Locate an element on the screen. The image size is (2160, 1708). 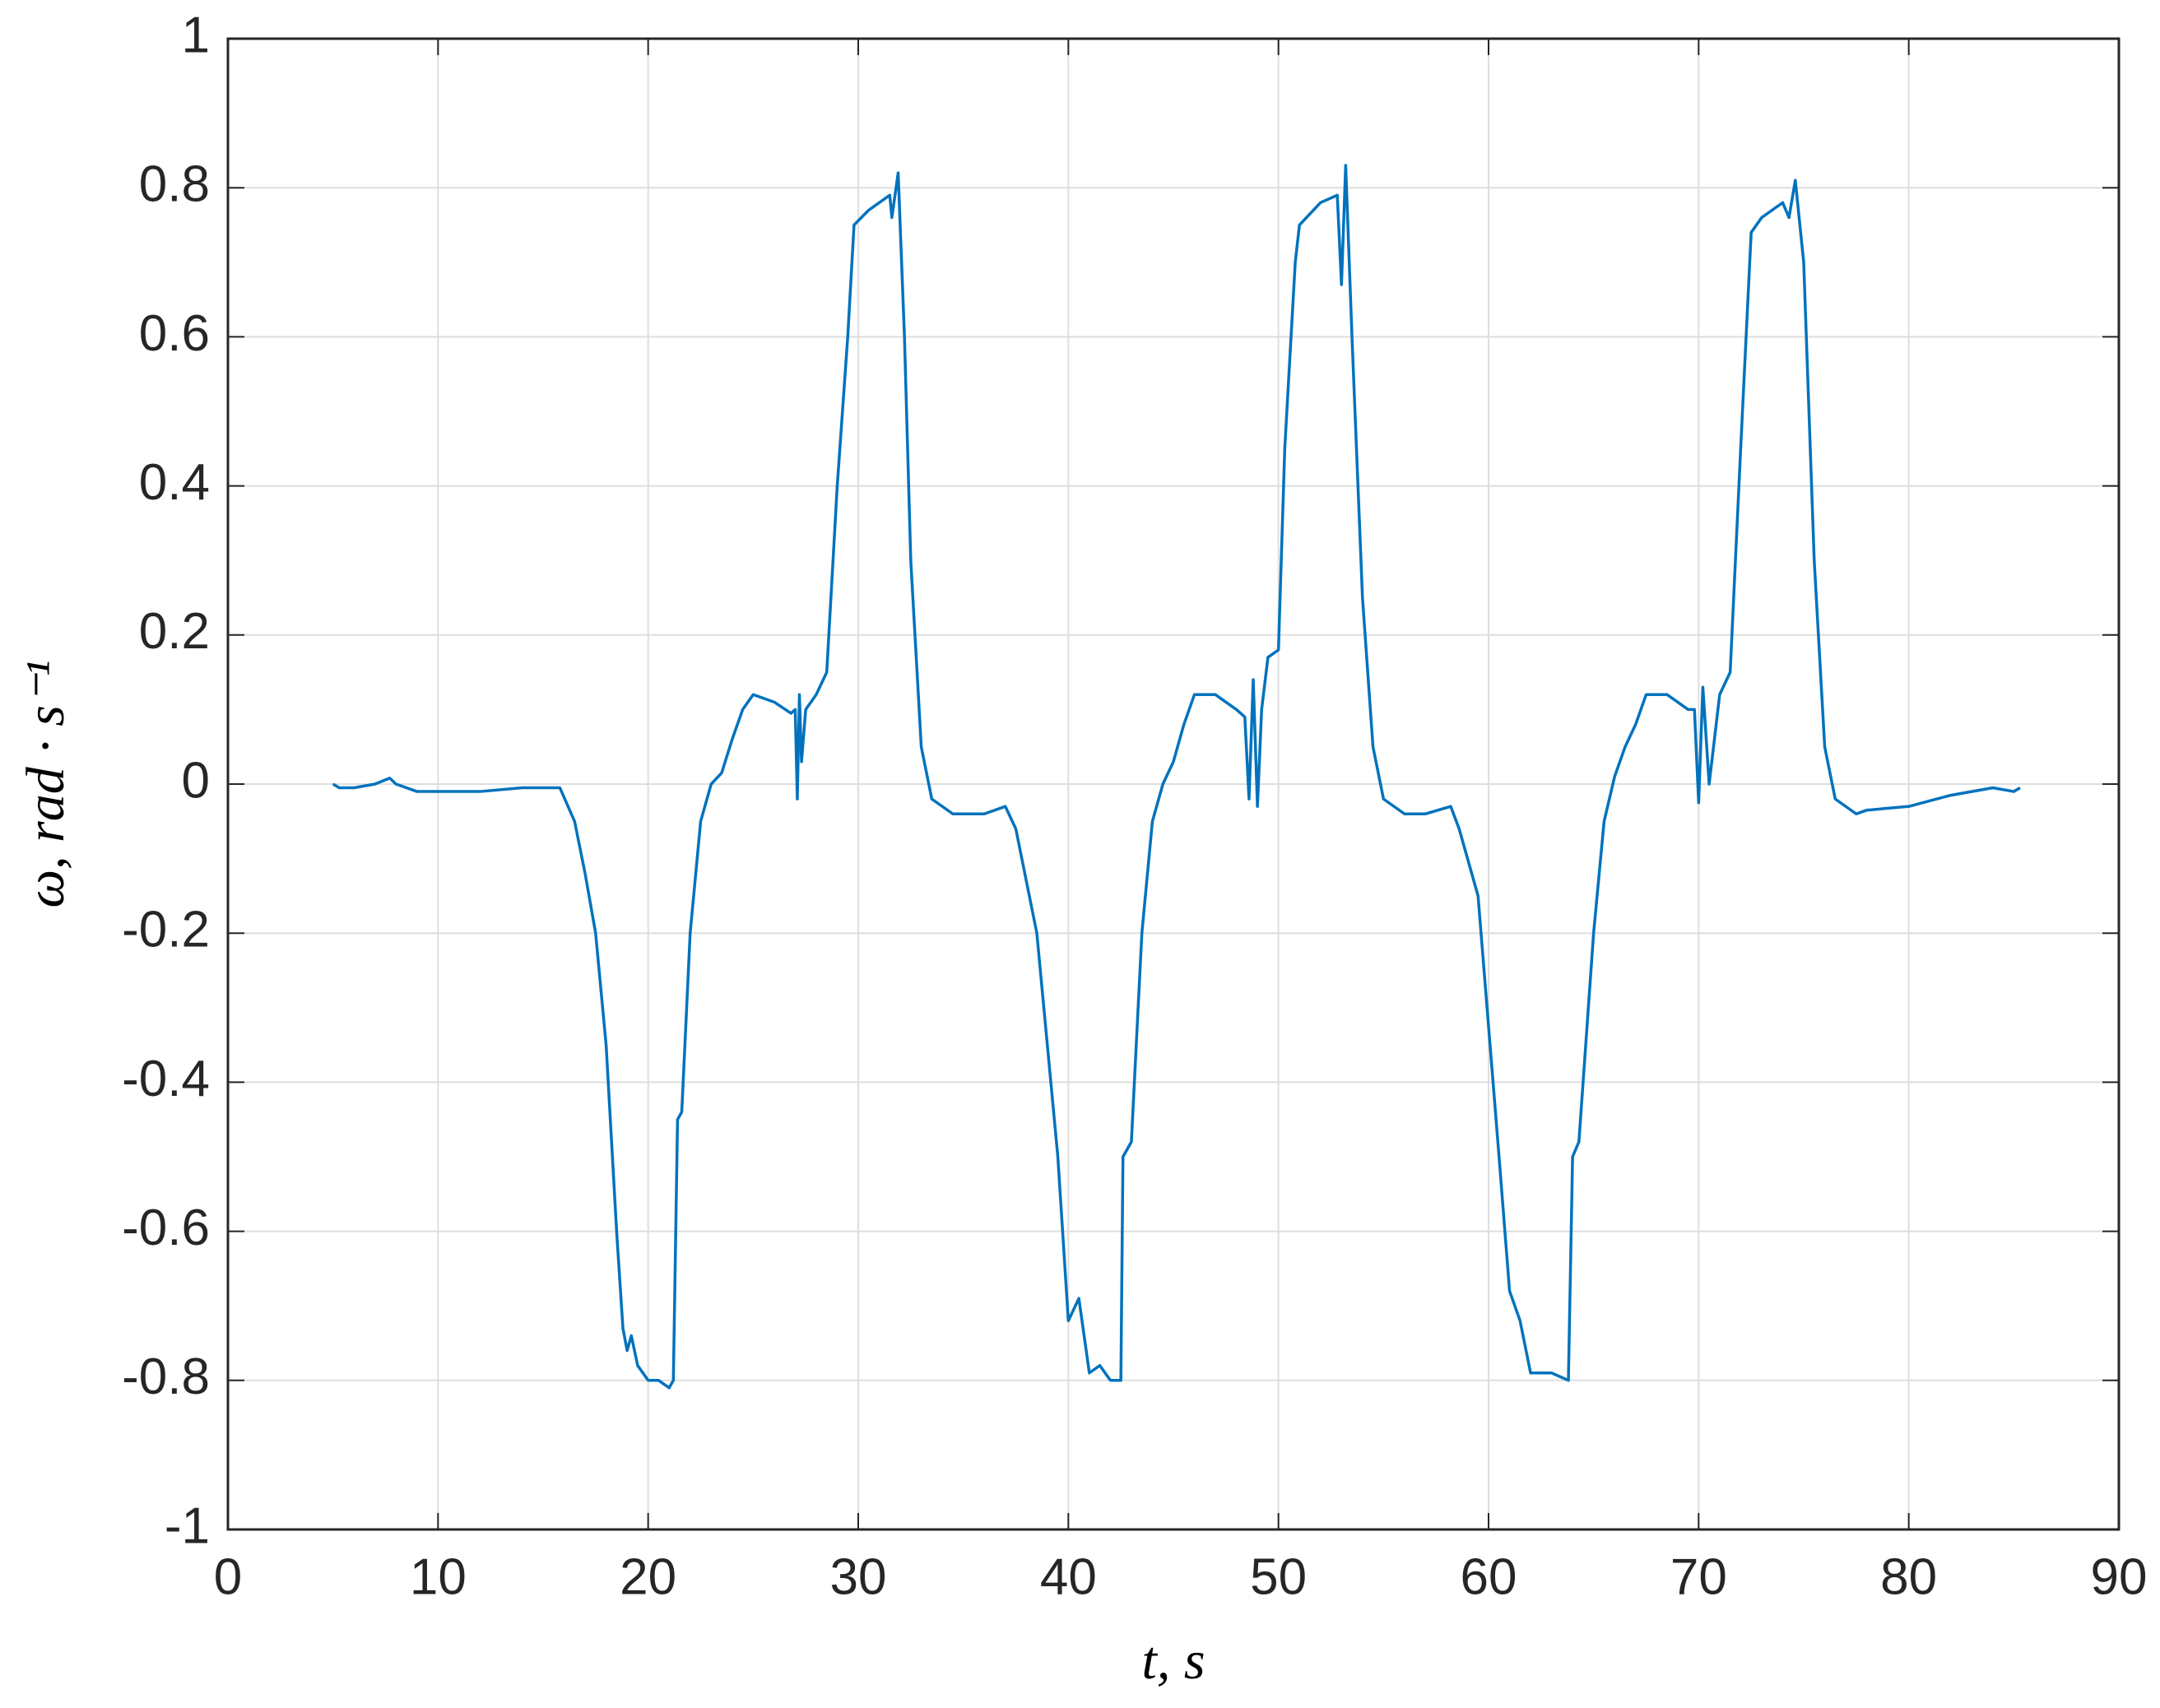
x-tick-label: 70 is located at coordinates (1698, 1577).